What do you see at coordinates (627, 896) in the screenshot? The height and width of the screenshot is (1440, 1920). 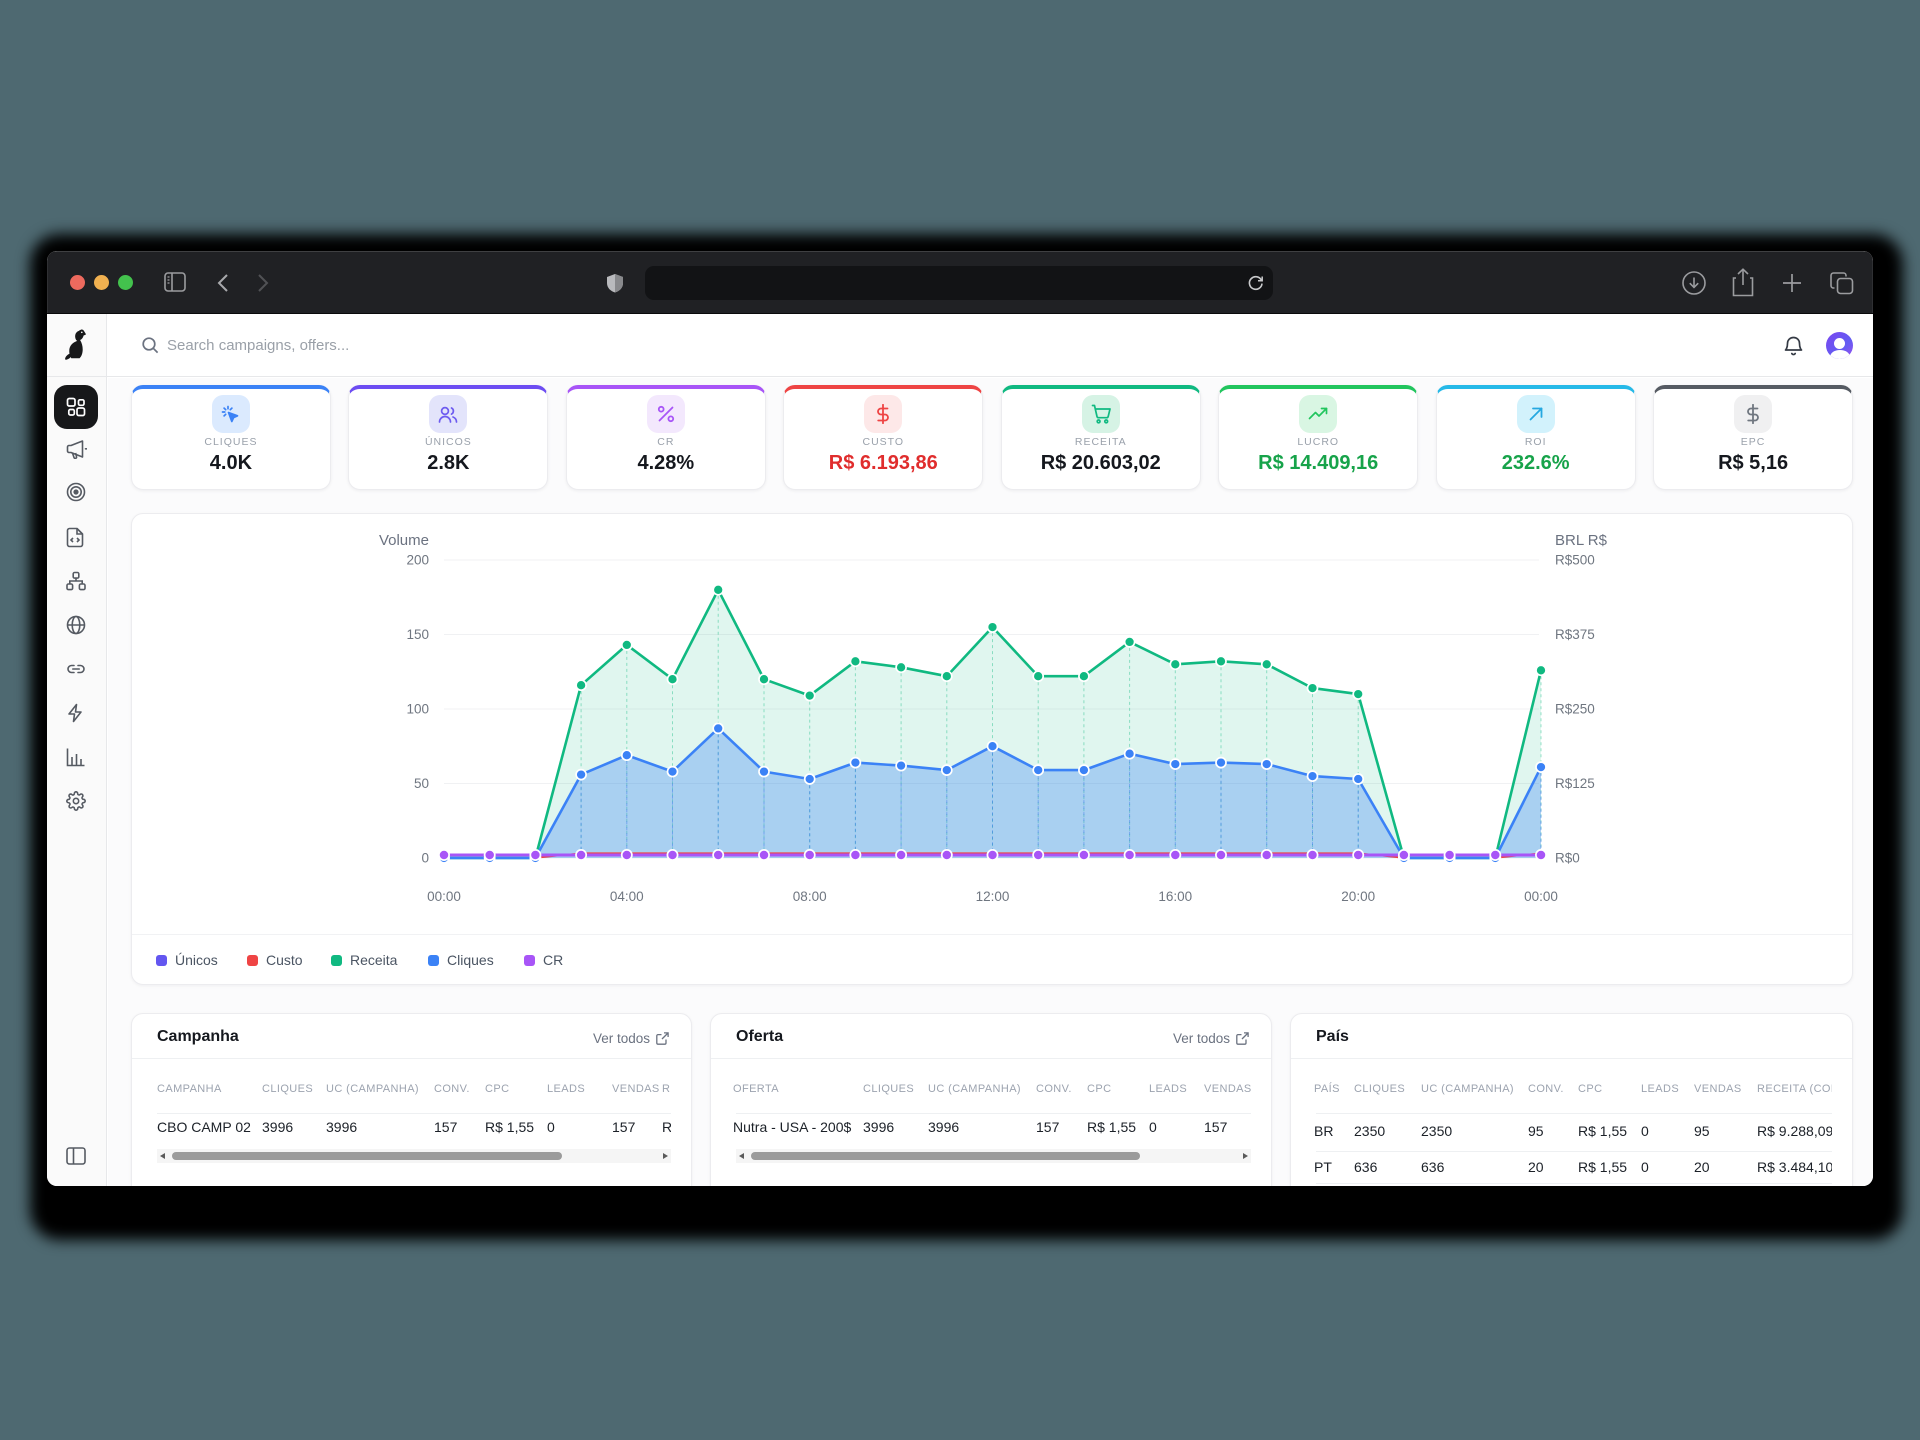 I see `svg-text: 04:00` at bounding box center [627, 896].